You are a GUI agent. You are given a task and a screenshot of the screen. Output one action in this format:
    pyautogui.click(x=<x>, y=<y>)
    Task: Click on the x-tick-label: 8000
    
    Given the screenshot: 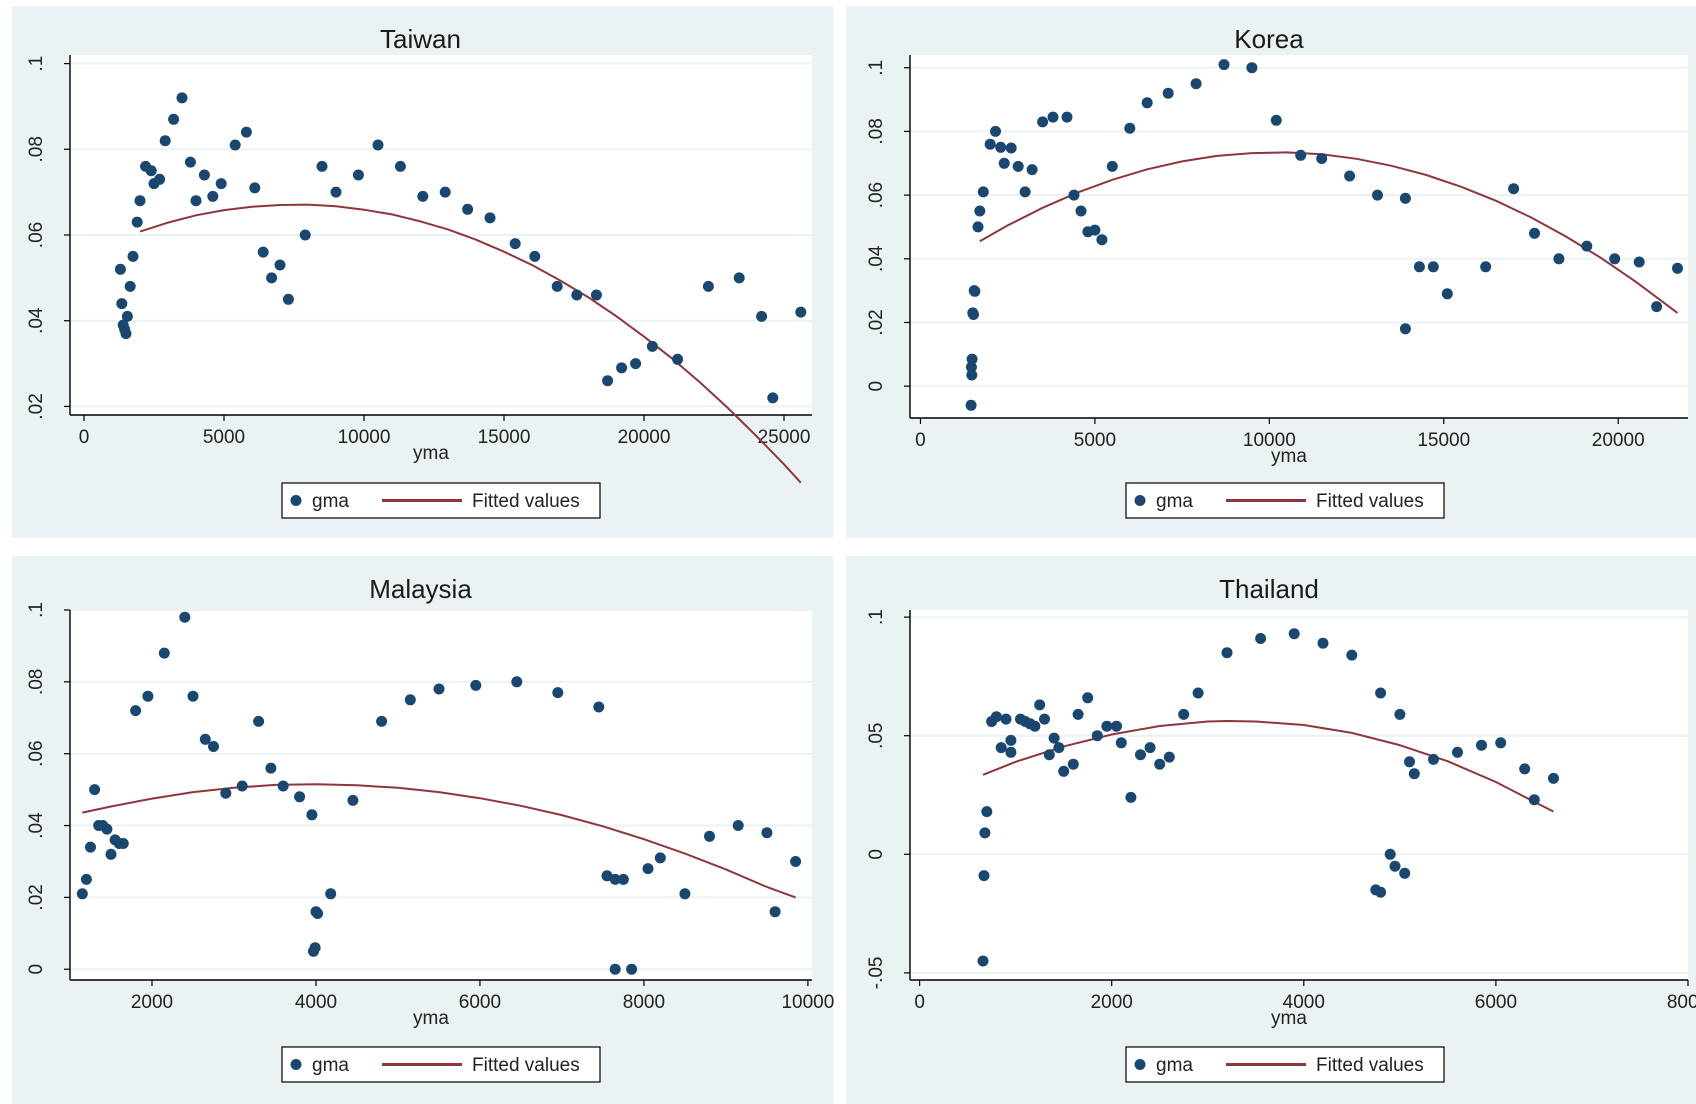 What is the action you would take?
    pyautogui.click(x=644, y=1002)
    